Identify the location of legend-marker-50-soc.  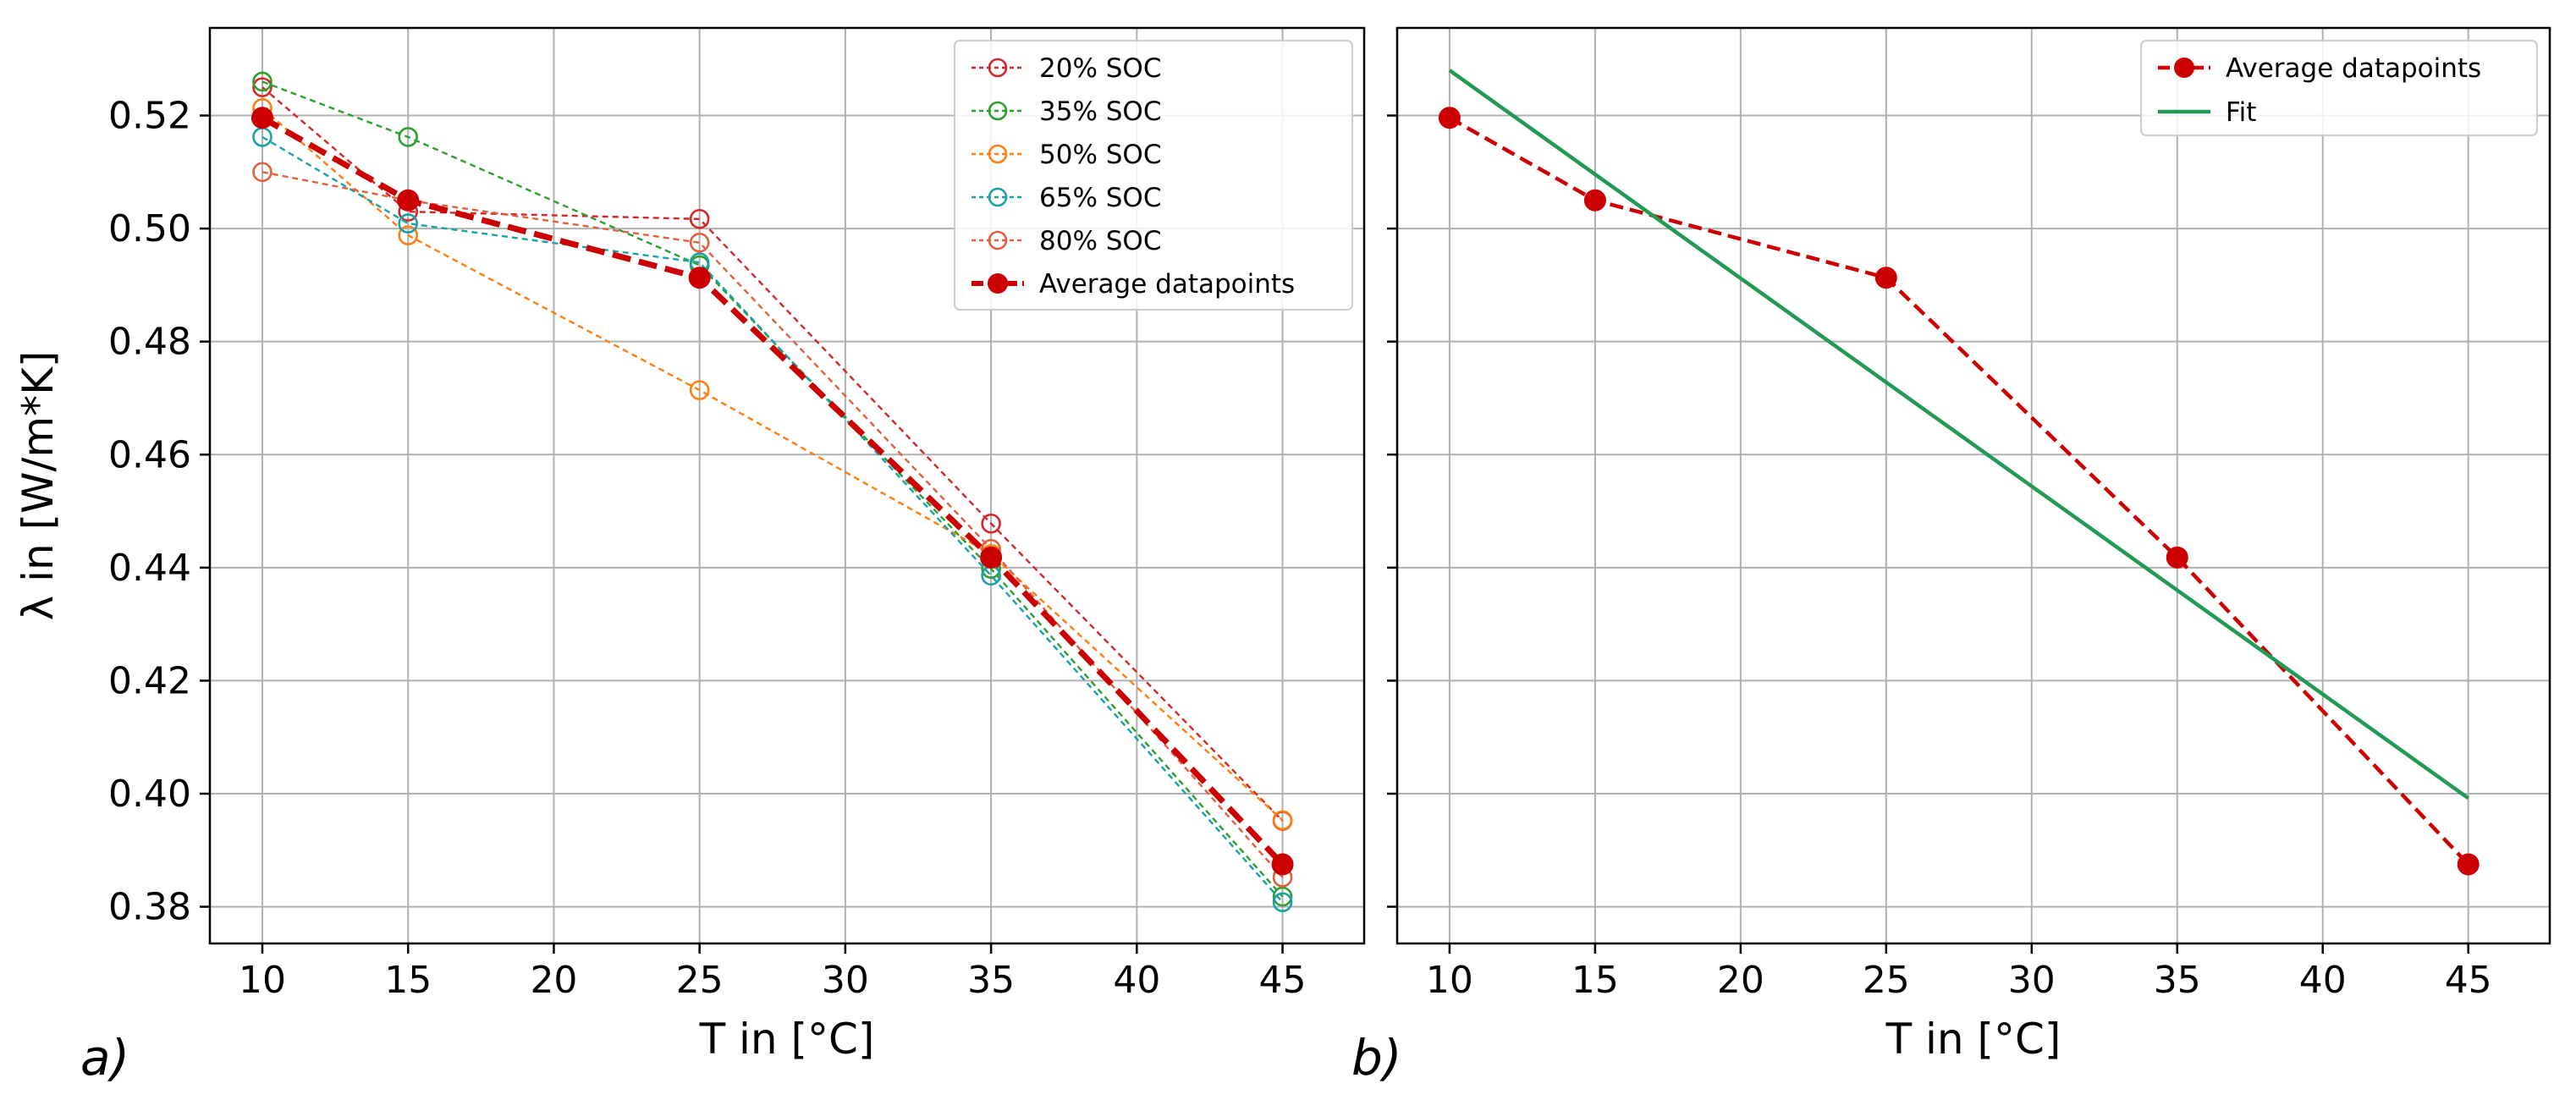
(998, 154).